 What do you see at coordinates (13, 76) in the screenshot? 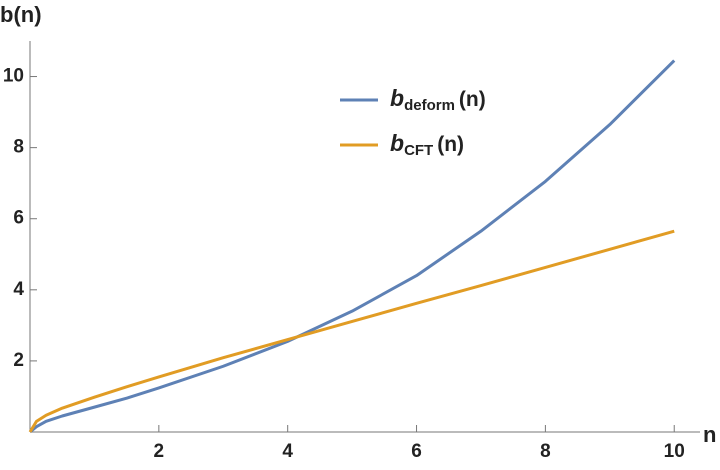
I see `y-tick-label: 10` at bounding box center [13, 76].